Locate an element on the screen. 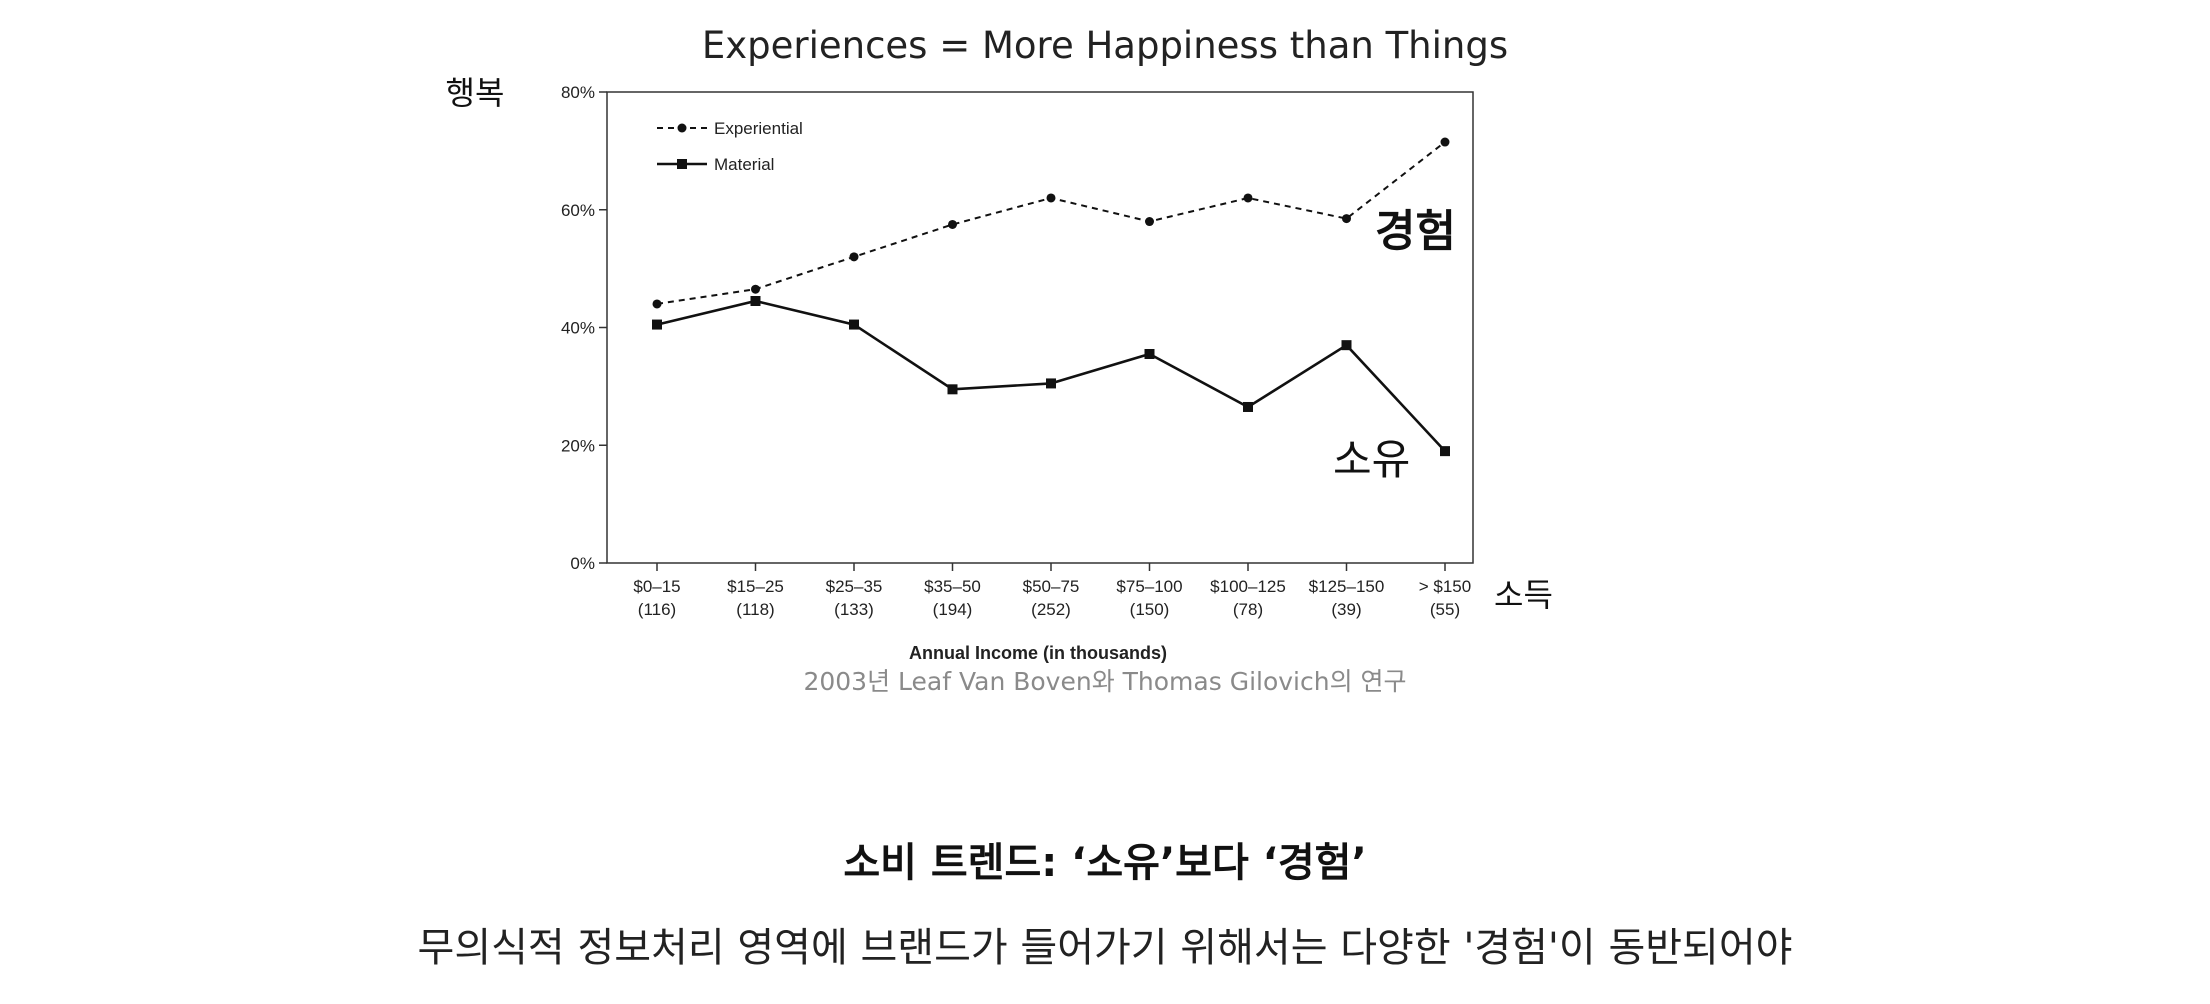 The image size is (2210, 1004). series-line-experiential is located at coordinates (1051, 223).